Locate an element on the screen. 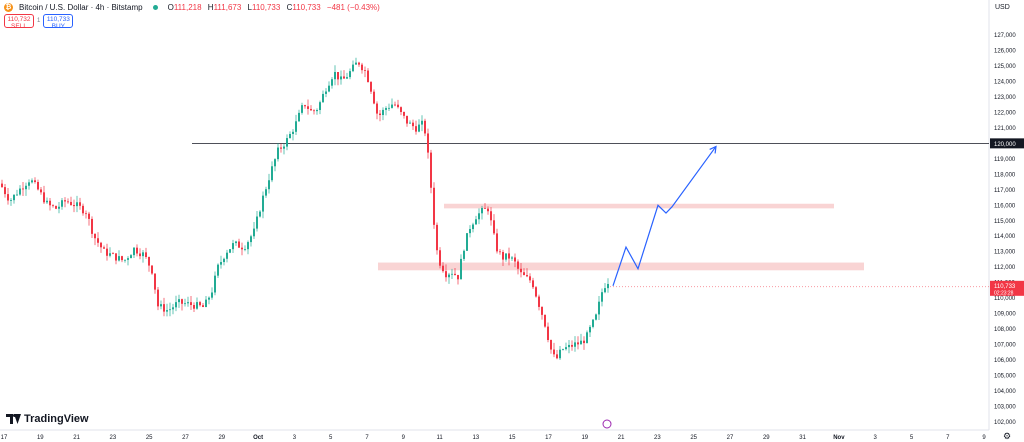 The height and width of the screenshot is (442, 1024). resistance-zone is located at coordinates (621, 266).